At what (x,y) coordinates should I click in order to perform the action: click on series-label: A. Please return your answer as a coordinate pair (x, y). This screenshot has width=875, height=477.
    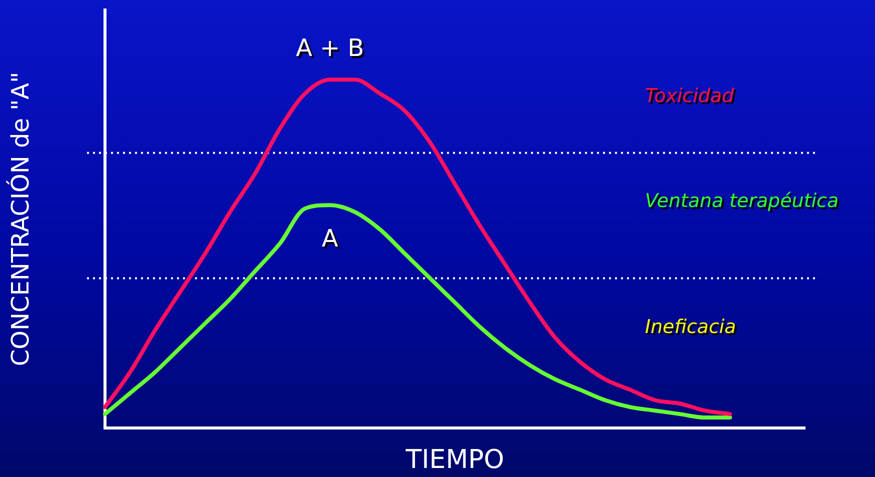
    Looking at the image, I should click on (330, 238).